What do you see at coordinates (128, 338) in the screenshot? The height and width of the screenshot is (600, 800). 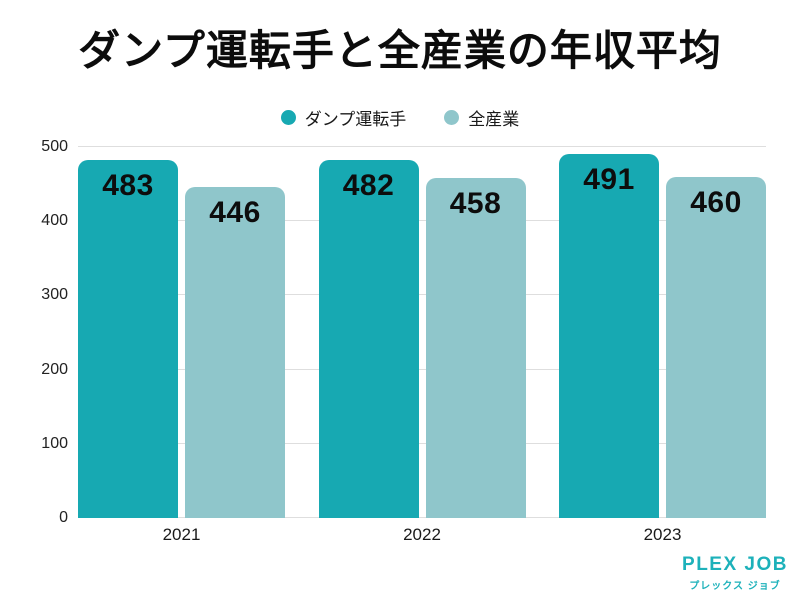 I see `bar-series0-2021: 483` at bounding box center [128, 338].